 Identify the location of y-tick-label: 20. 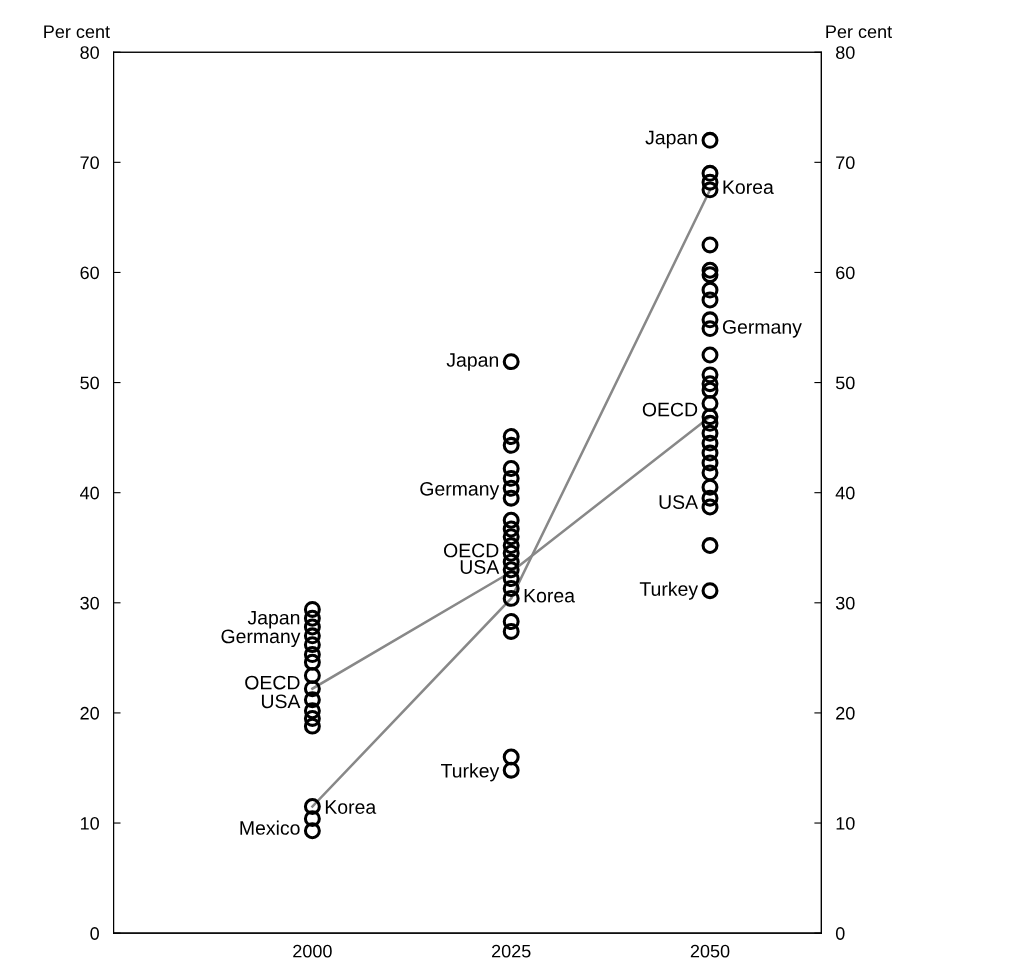
(89, 713).